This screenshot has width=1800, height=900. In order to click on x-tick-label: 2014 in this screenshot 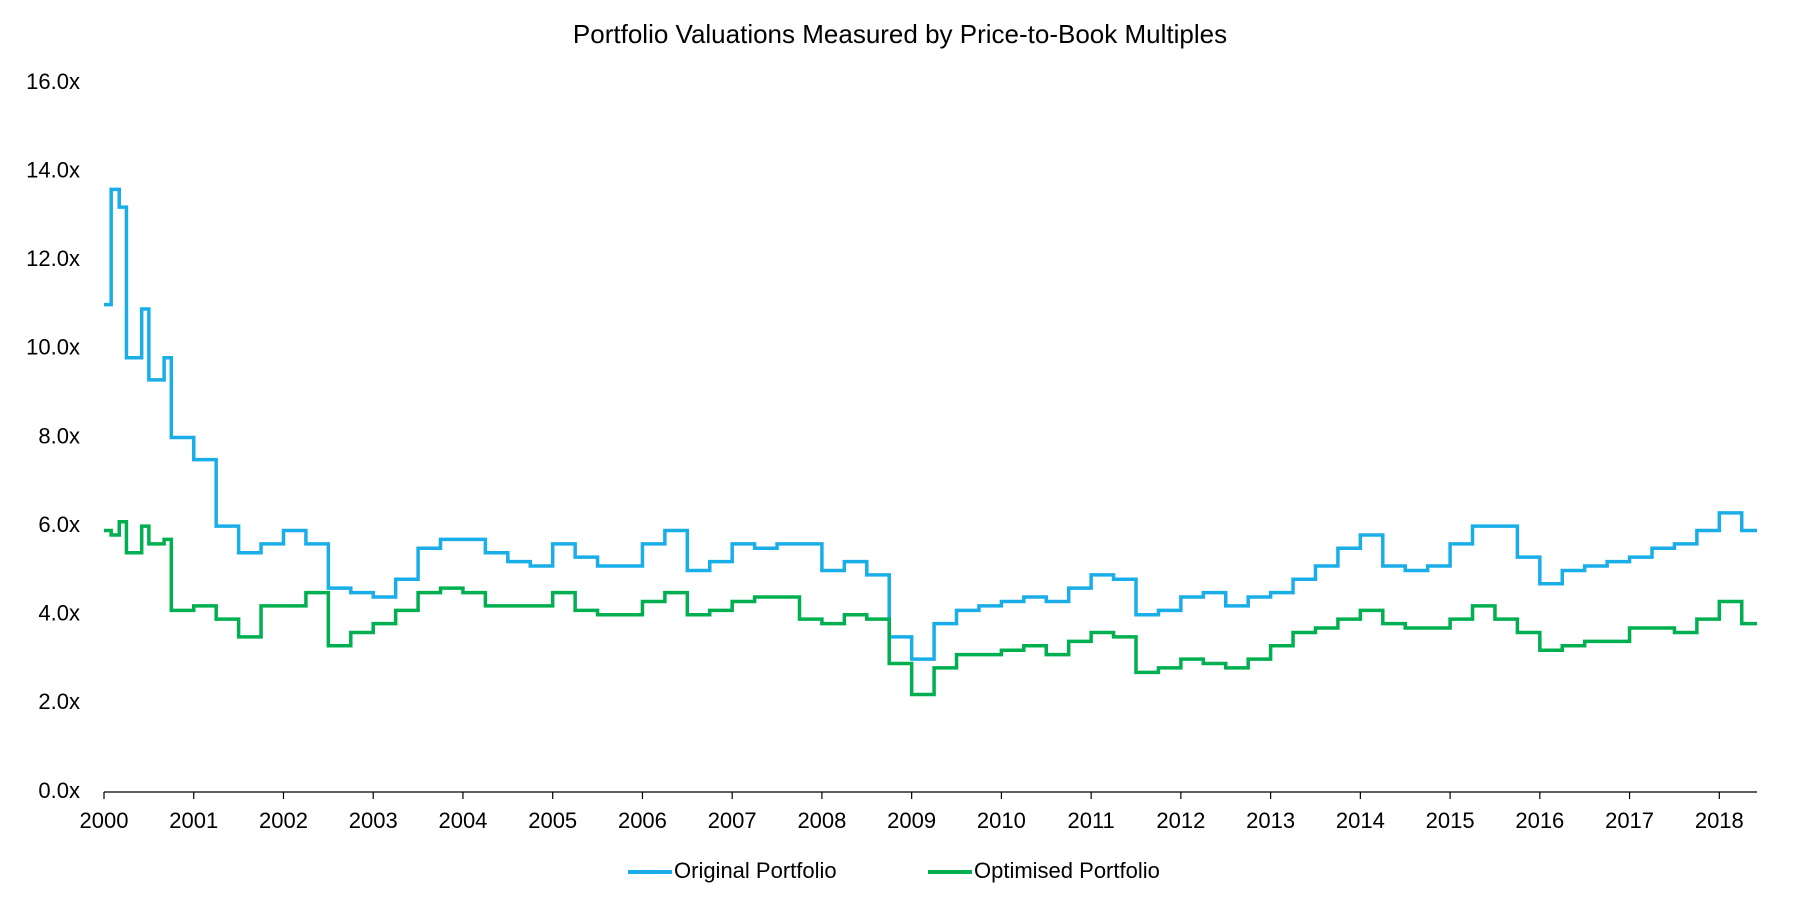, I will do `click(1360, 820)`.